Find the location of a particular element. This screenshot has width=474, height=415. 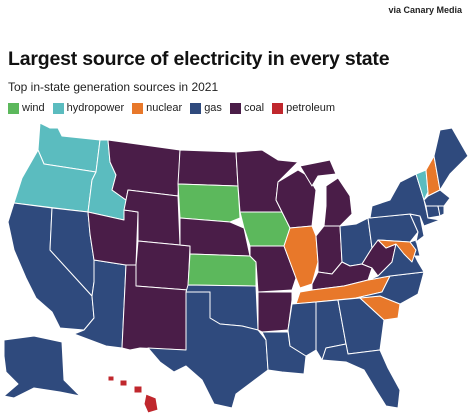

legend-item-hydropower: hydropower is located at coordinates (88, 108).